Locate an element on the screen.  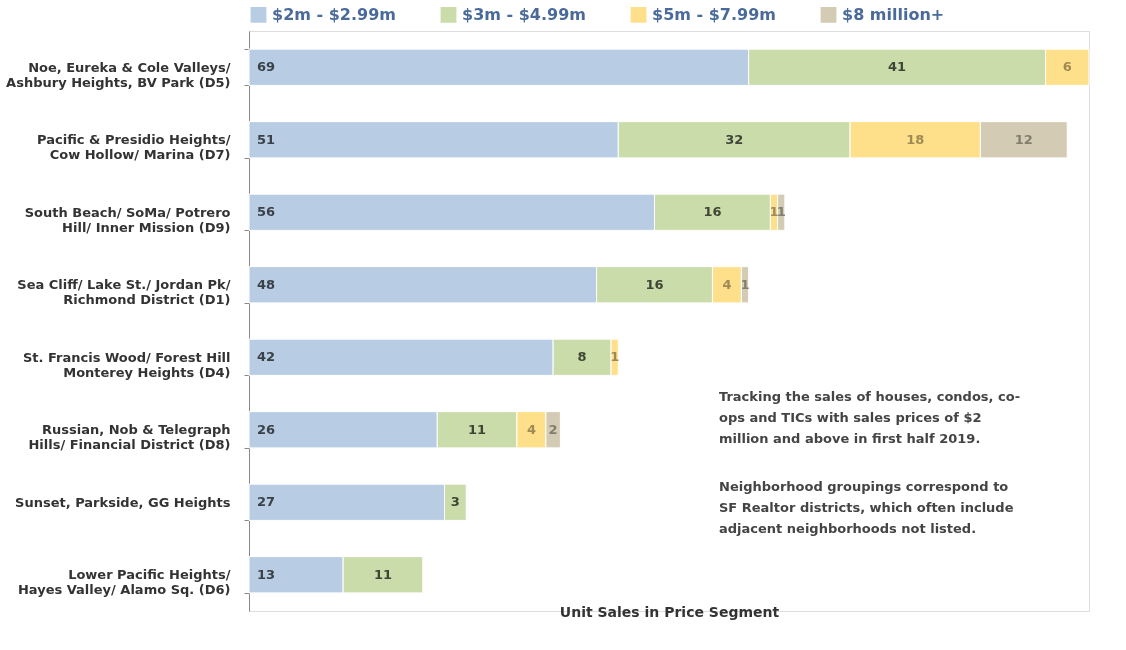
data-label: 18 is located at coordinates (915, 139).